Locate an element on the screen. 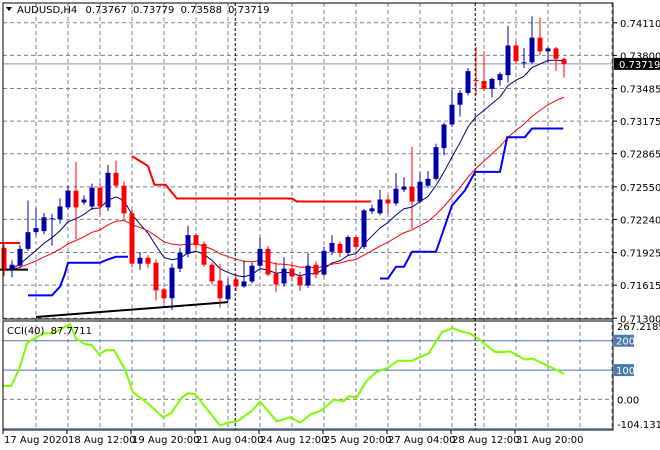 The height and width of the screenshot is (450, 660). low-value: 0.73588 is located at coordinates (201, 10).